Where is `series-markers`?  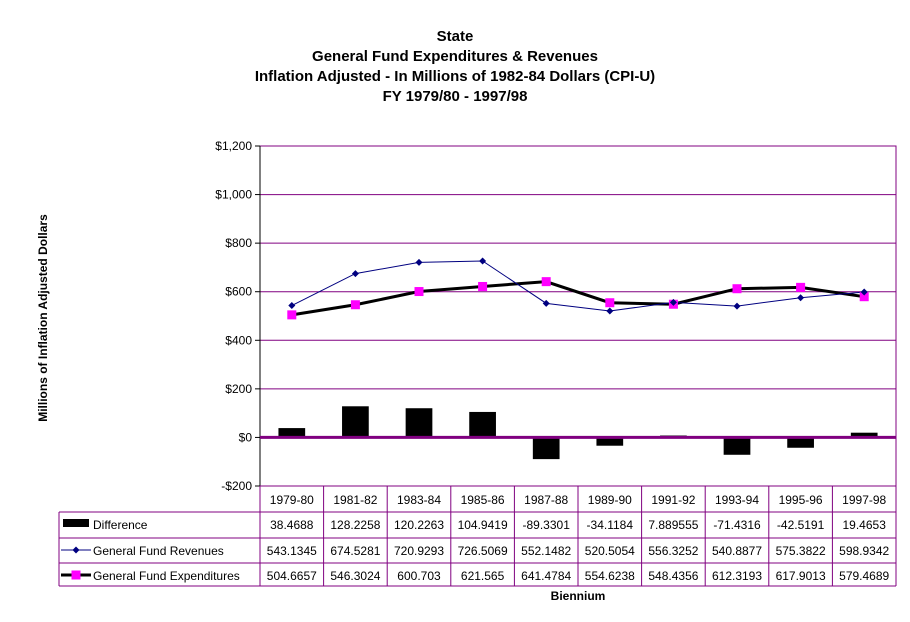
series-markers is located at coordinates (578, 288).